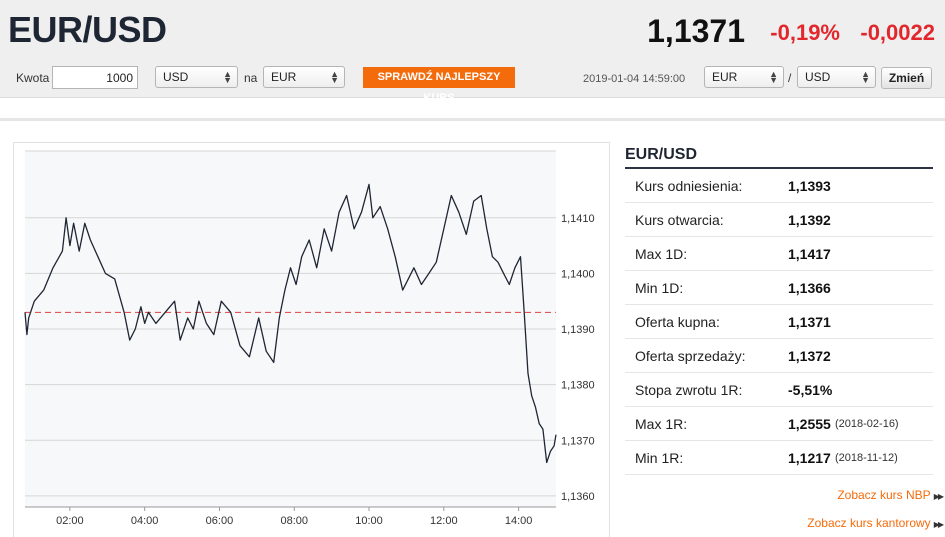 Image resolution: width=945 pixels, height=537 pixels. Describe the element at coordinates (809, 220) in the screenshot. I see `stat-value: 1,1392` at that location.